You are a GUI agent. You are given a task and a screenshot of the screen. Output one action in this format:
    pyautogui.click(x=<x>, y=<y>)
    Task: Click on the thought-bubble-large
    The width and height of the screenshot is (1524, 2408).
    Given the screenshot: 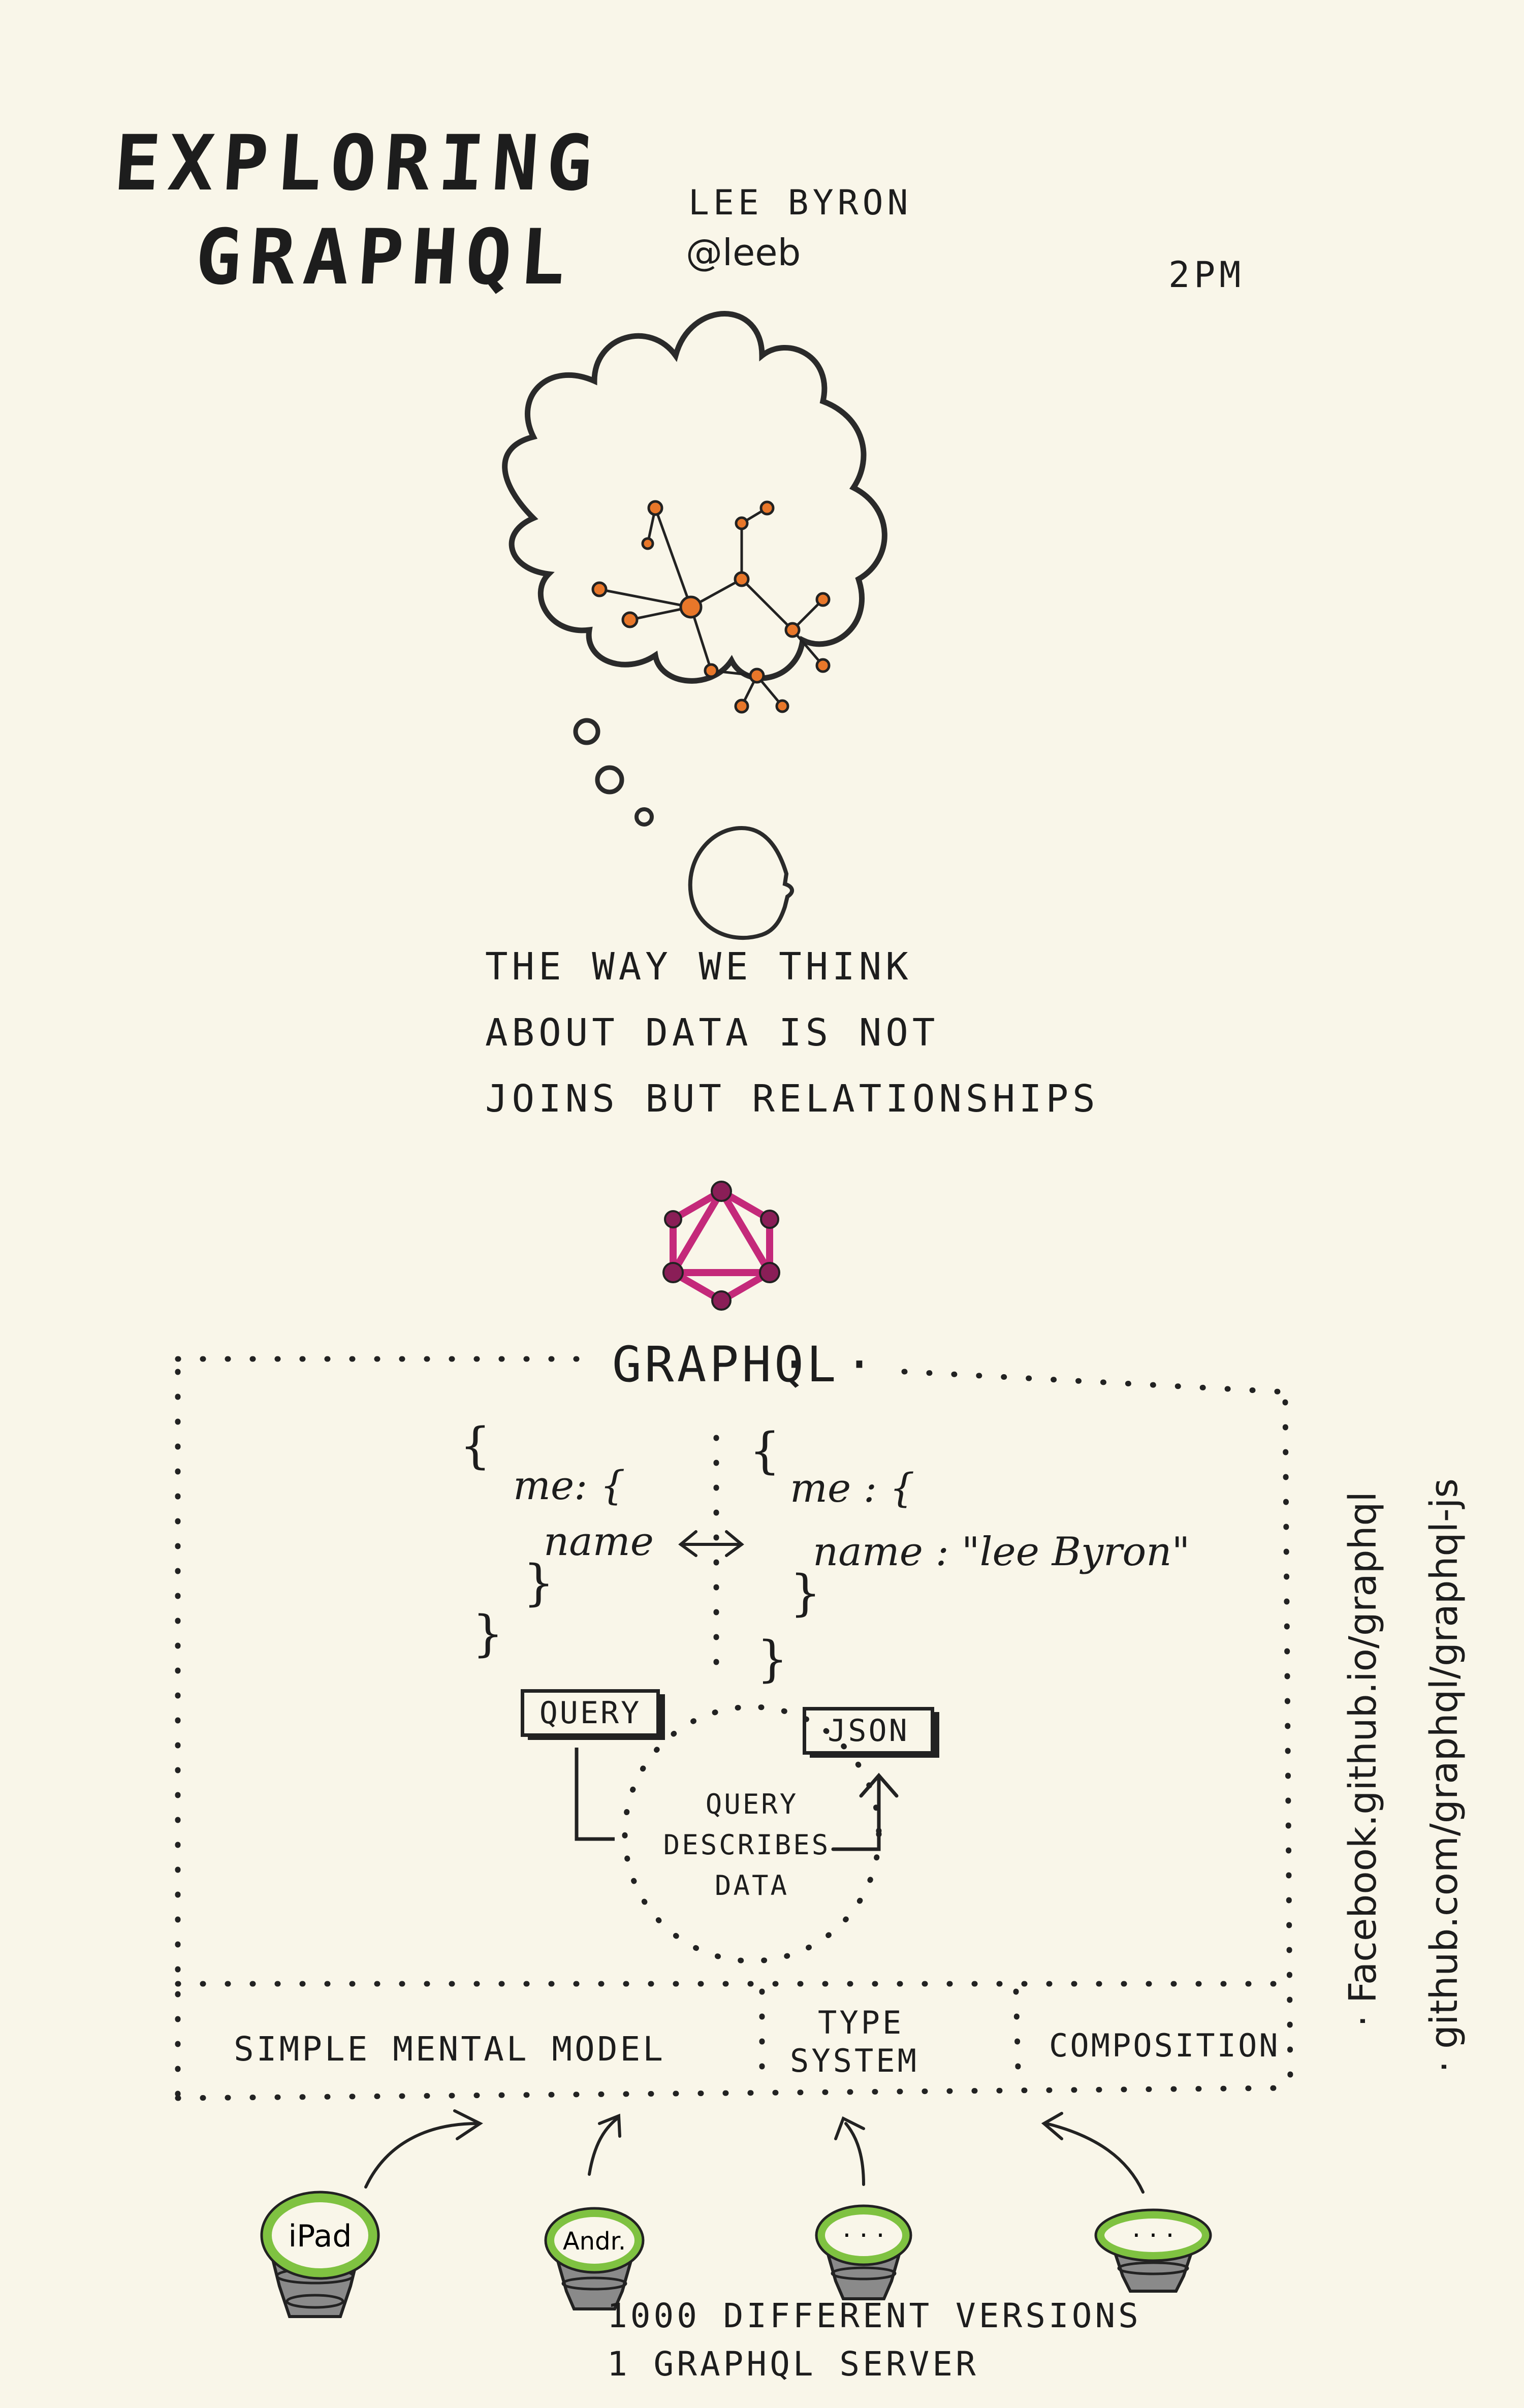 What is the action you would take?
    pyautogui.click(x=587, y=731)
    